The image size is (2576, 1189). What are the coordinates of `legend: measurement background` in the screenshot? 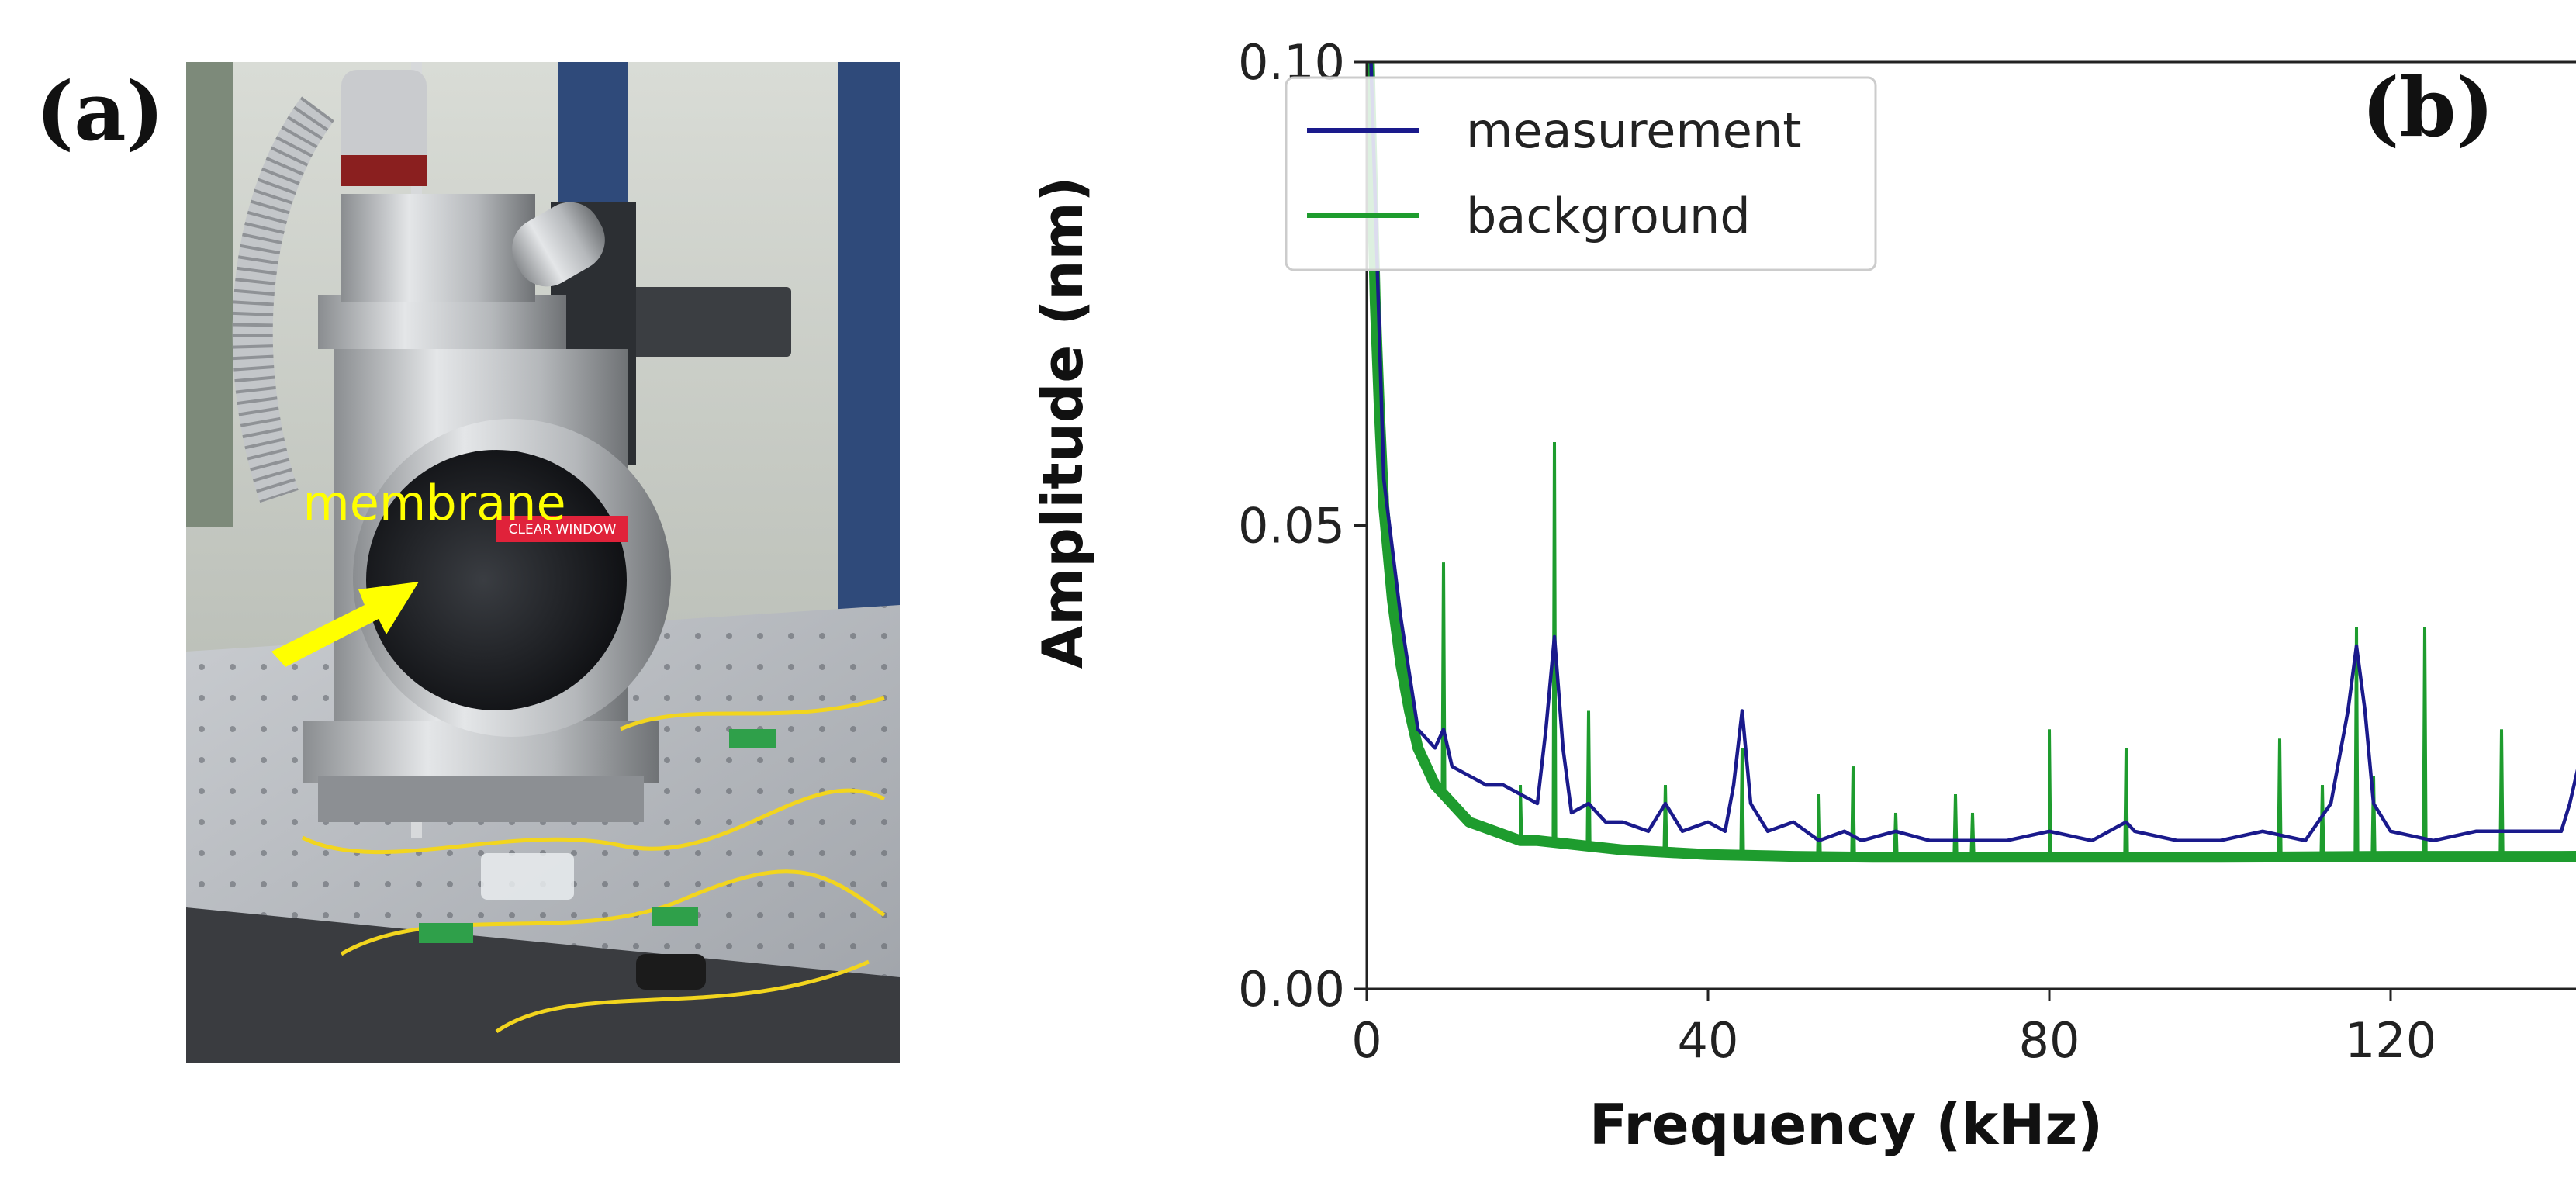 It's located at (1581, 174).